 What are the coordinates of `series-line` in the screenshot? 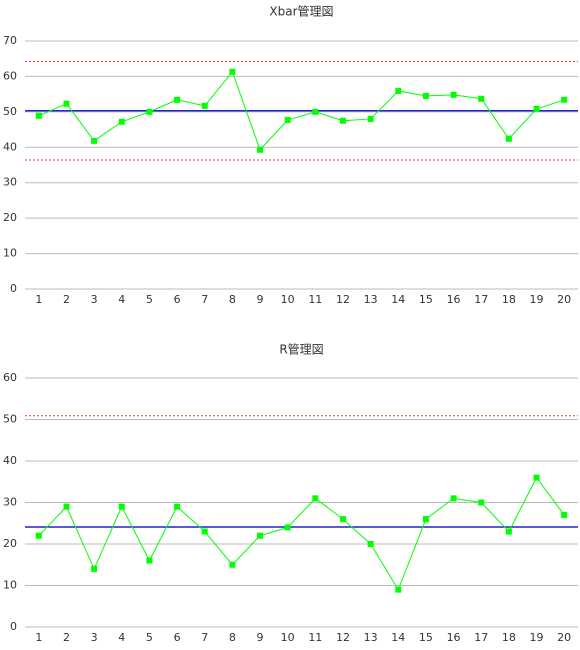 It's located at (301, 110).